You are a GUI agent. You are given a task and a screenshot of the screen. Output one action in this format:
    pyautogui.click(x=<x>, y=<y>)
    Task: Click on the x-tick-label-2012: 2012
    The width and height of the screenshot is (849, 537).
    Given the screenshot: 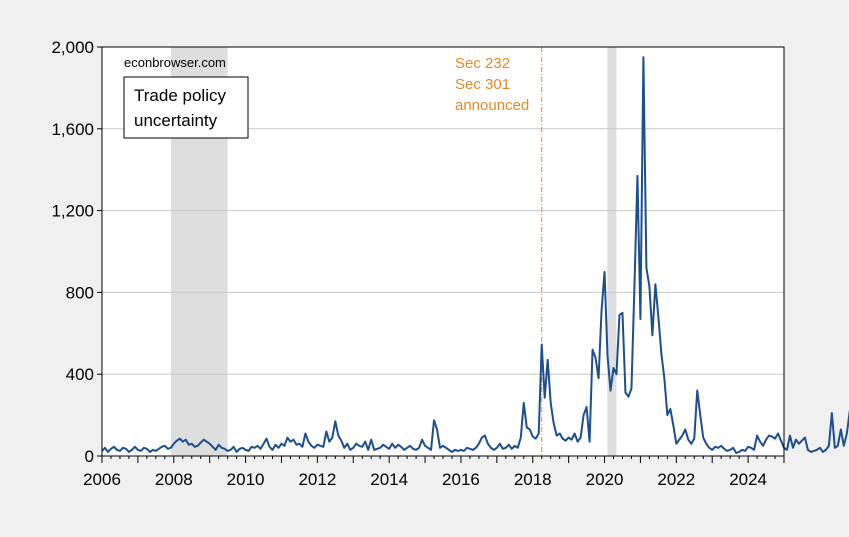 What is the action you would take?
    pyautogui.click(x=317, y=479)
    